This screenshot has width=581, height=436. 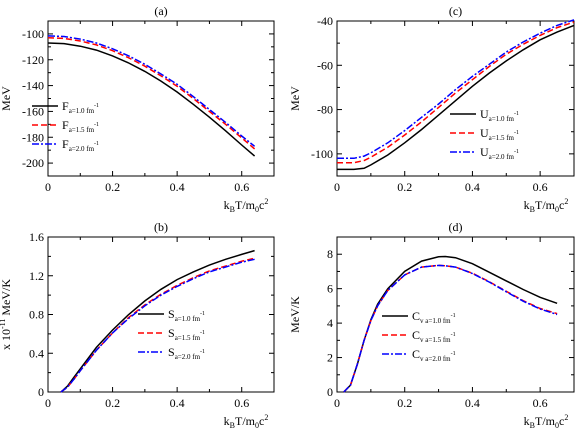 I want to click on panel-a-ylabel: MeV, so click(x=6, y=98).